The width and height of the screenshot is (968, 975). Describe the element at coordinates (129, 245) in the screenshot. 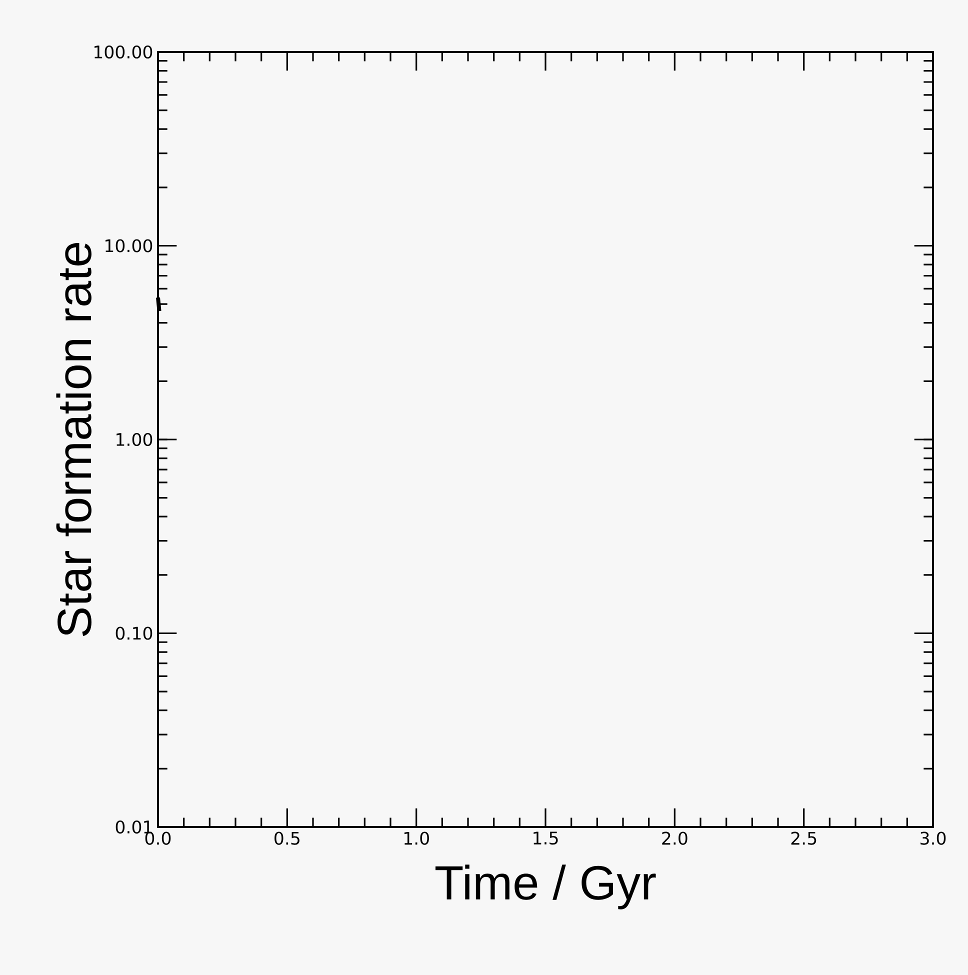

I see `y-tick-label: 10.00` at that location.